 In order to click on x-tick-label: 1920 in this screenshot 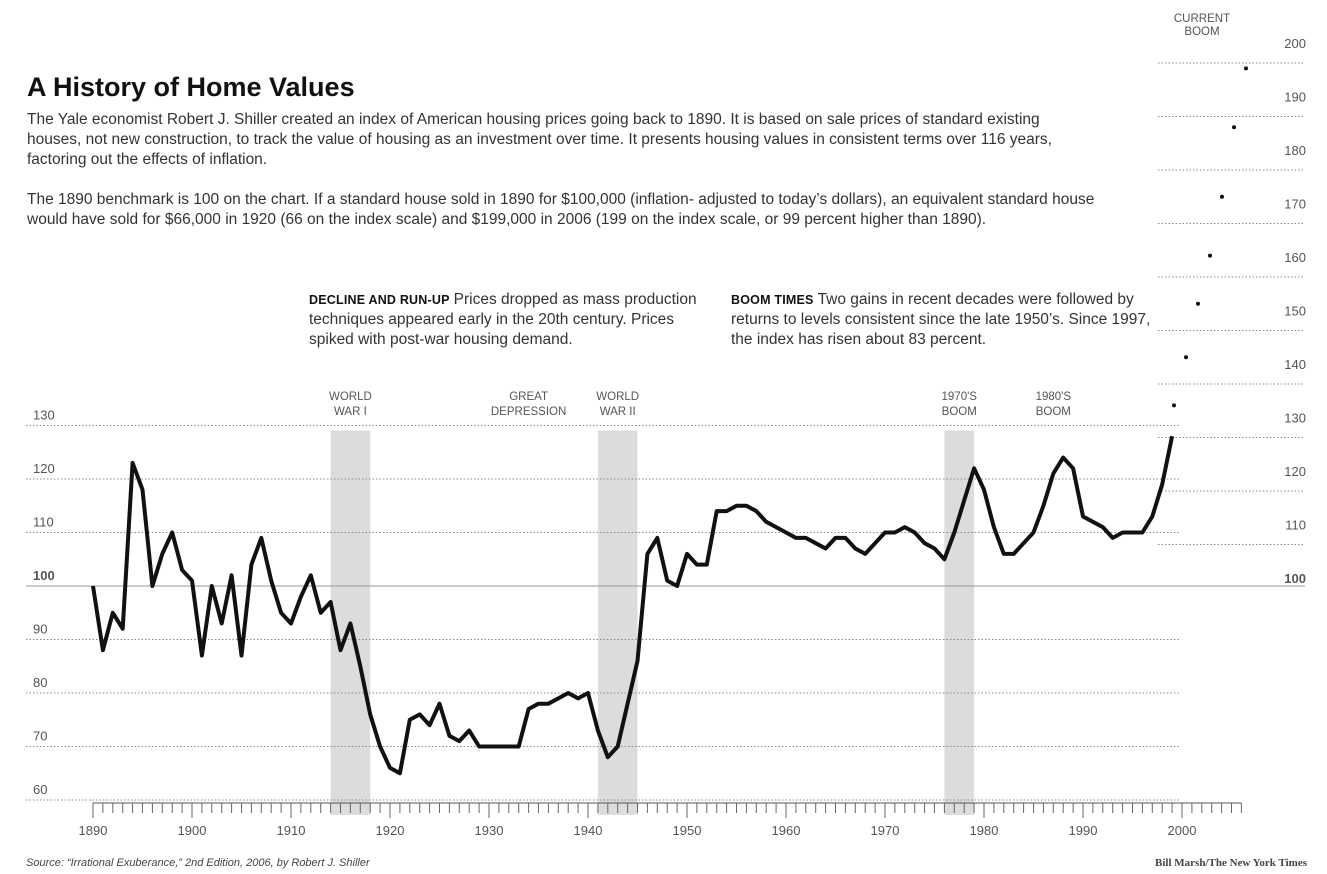, I will do `click(390, 830)`.